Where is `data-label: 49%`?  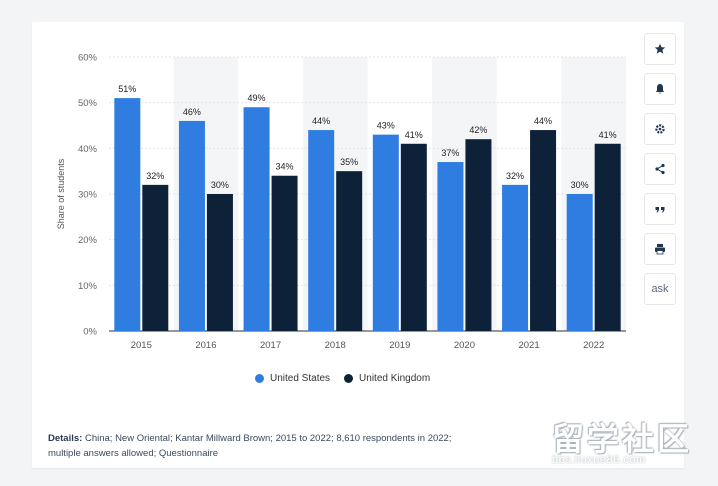
data-label: 49% is located at coordinates (257, 98).